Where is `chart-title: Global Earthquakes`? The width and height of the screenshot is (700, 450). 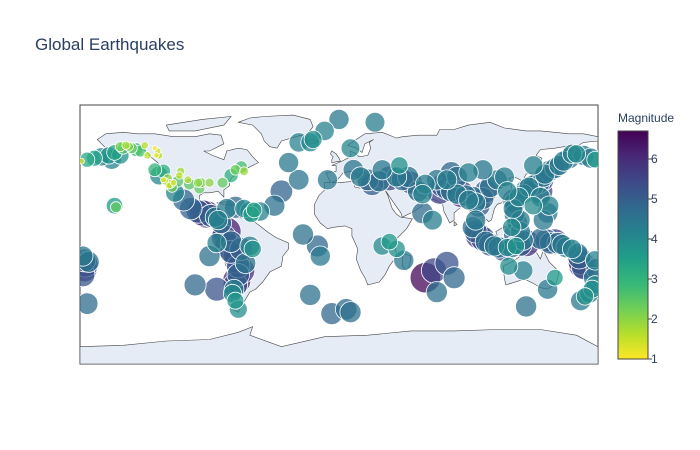 chart-title: Global Earthquakes is located at coordinates (109, 44).